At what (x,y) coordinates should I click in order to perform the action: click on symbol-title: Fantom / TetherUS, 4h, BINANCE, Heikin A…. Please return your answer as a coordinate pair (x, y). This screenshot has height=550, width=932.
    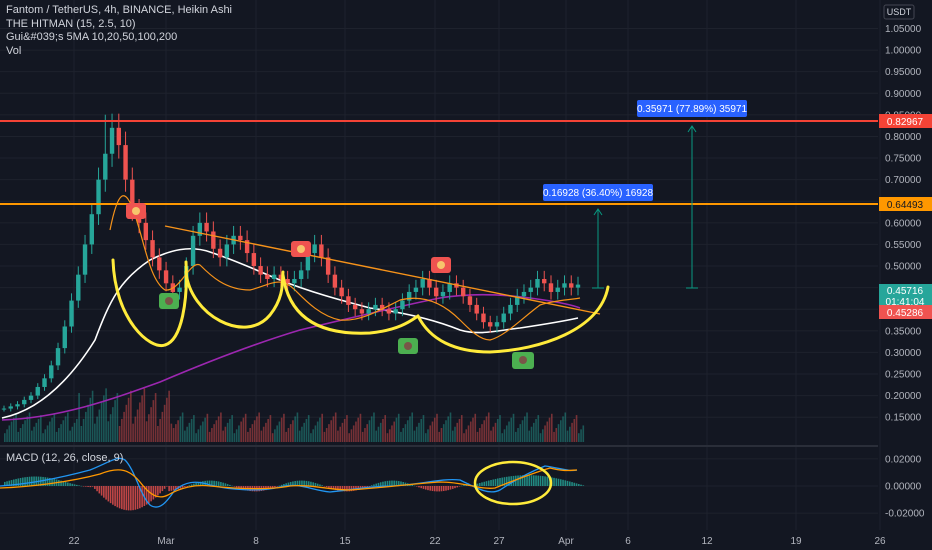
    Looking at the image, I should click on (119, 10).